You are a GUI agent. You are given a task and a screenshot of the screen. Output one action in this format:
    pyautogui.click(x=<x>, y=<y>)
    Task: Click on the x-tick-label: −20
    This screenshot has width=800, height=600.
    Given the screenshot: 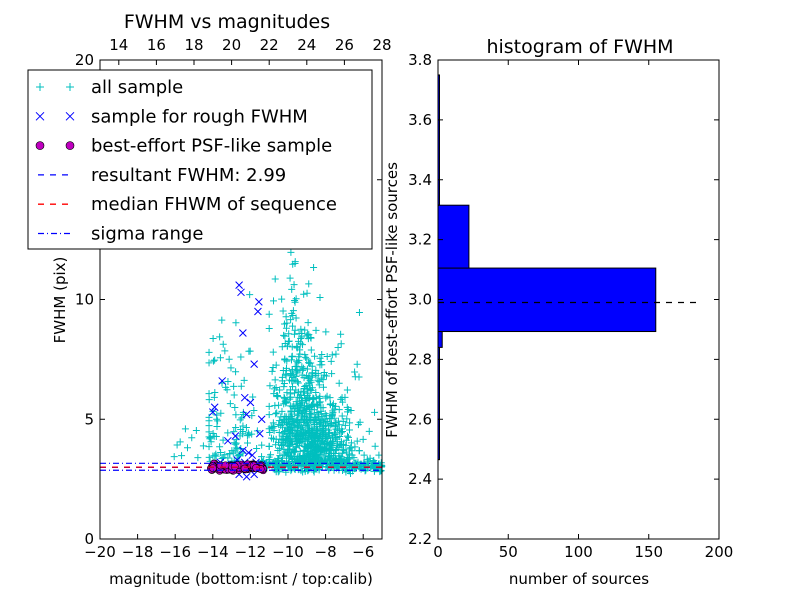 What is the action you would take?
    pyautogui.click(x=100, y=552)
    